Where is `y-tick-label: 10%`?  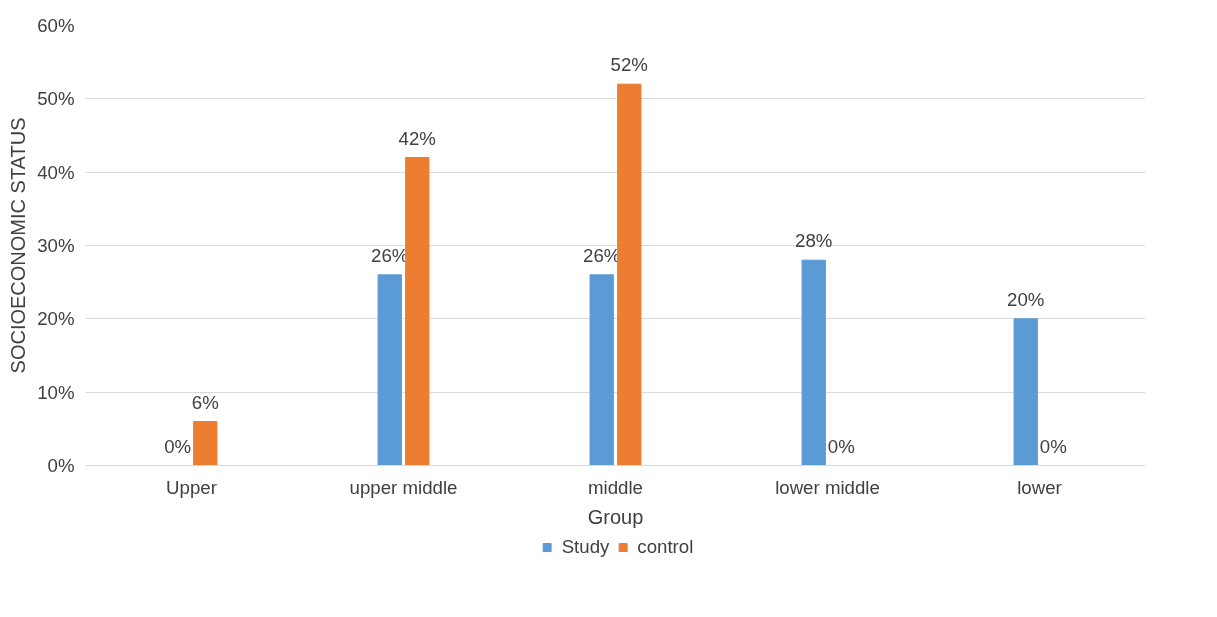
y-tick-label: 10% is located at coordinates (56, 392).